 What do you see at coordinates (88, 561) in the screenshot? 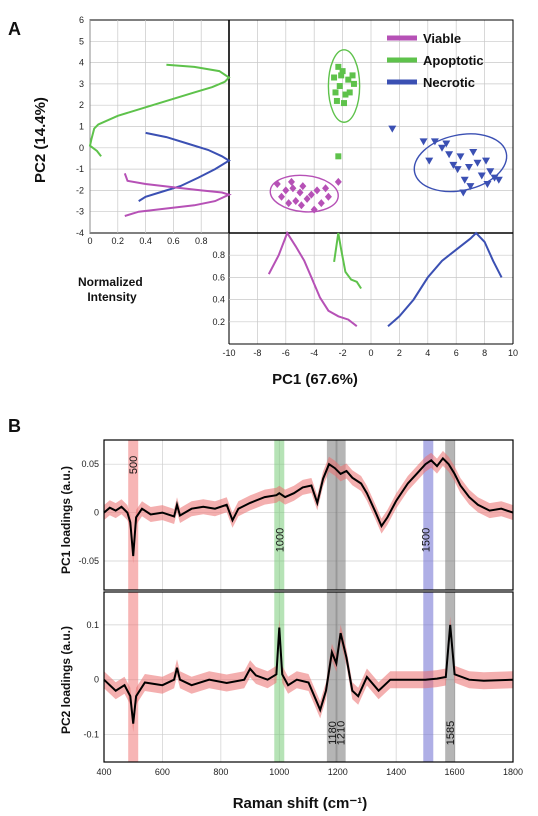
I see `y-tick-label: -0.05` at bounding box center [88, 561].